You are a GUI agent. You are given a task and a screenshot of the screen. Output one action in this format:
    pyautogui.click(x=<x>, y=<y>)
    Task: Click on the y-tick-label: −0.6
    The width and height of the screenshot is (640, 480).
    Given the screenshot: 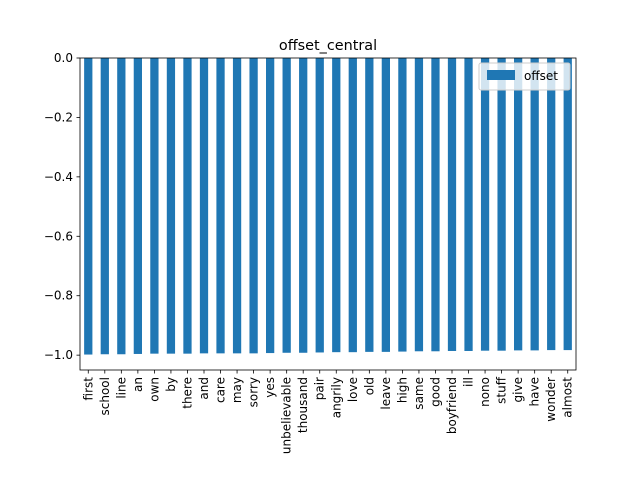 What is the action you would take?
    pyautogui.click(x=58, y=236)
    